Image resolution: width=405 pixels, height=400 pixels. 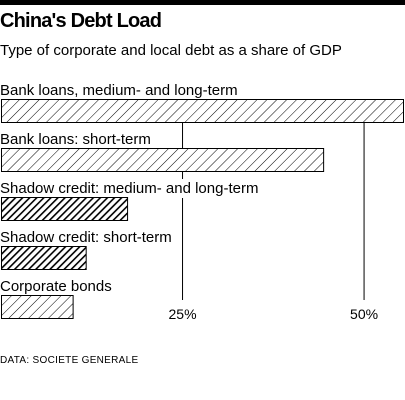 What do you see at coordinates (364, 314) in the screenshot?
I see `tick-label-50: 50%` at bounding box center [364, 314].